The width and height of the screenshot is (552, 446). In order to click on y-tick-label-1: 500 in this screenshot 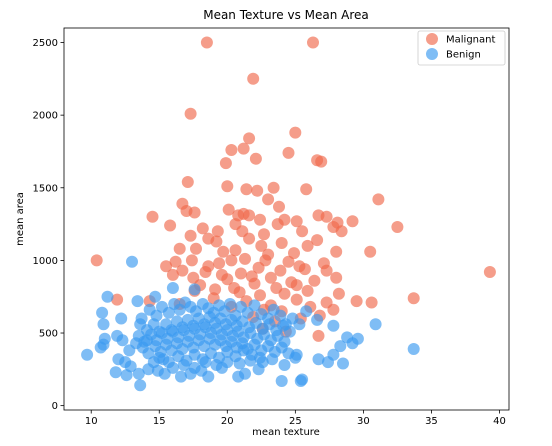, I will do `click(48, 334)`.